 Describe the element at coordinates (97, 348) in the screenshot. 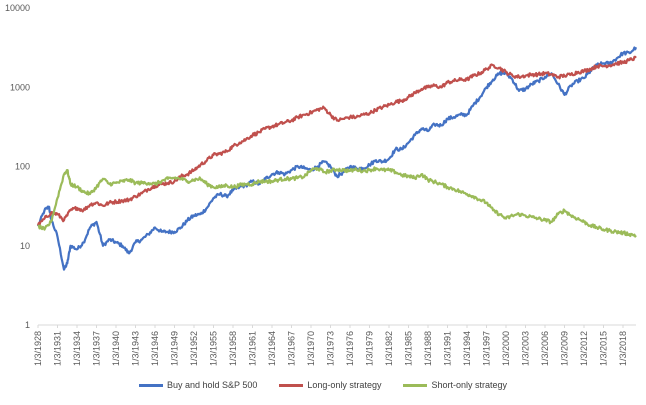

I see `x-tick-label: 1/3/1937` at that location.